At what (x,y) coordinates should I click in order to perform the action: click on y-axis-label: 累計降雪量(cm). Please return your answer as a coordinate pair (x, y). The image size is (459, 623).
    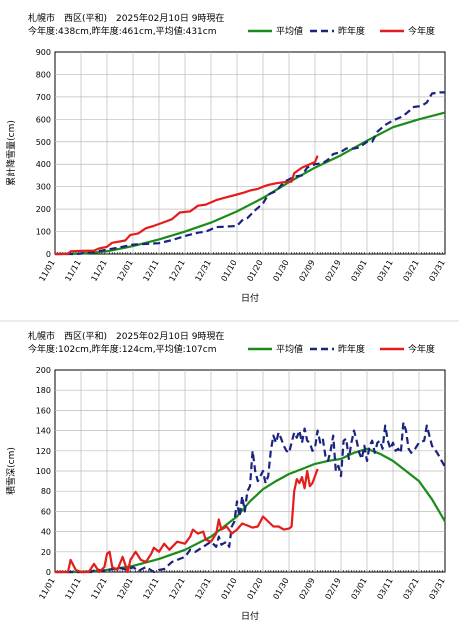
    Looking at the image, I should click on (11, 153).